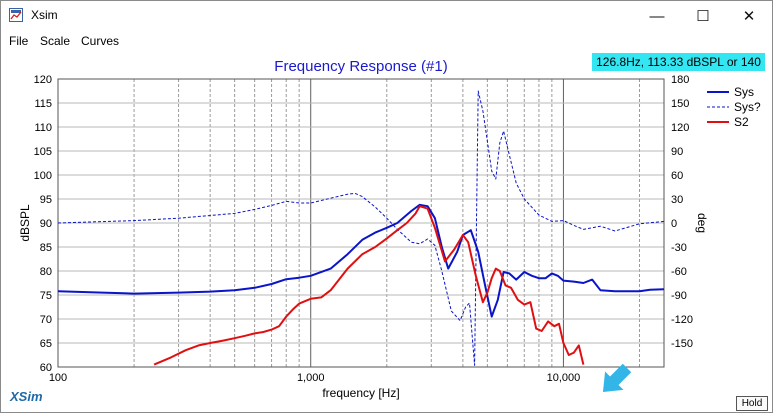  I want to click on y-tick-label: 60, so click(46, 368).